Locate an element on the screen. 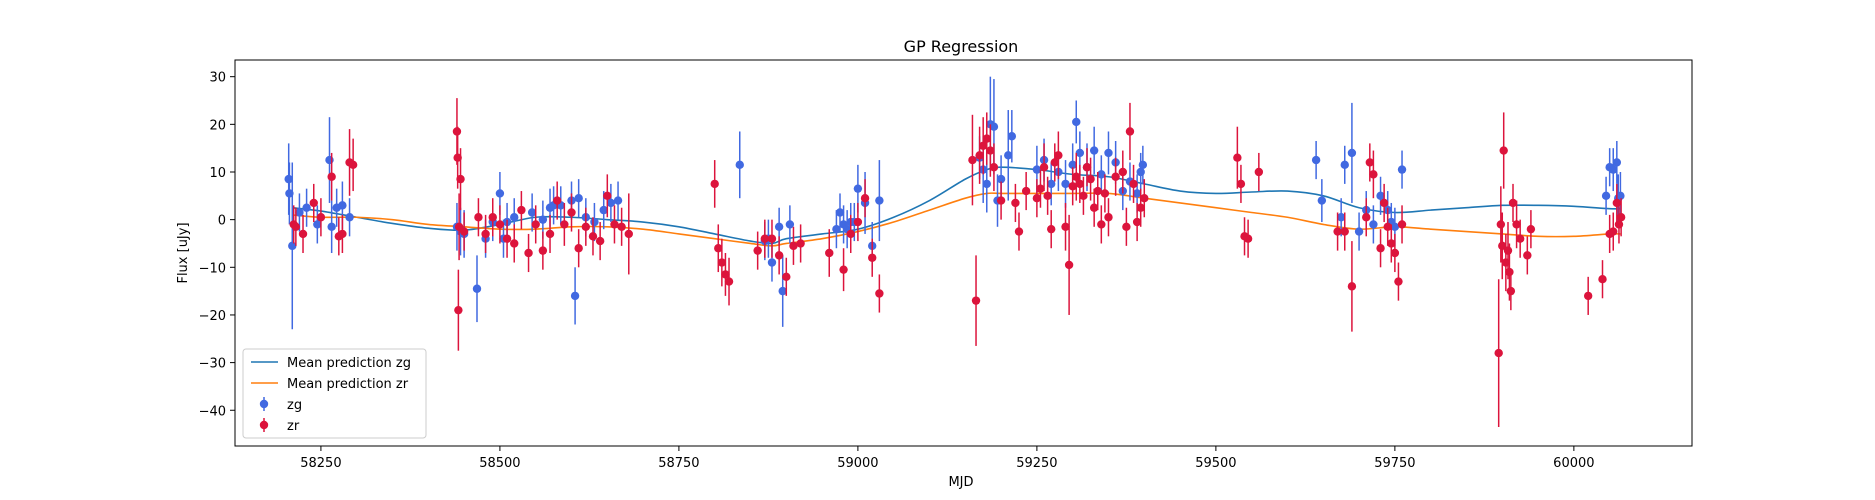 Image resolution: width=1875 pixels, height=500 pixels. y-tick-label: 10 is located at coordinates (217, 173).